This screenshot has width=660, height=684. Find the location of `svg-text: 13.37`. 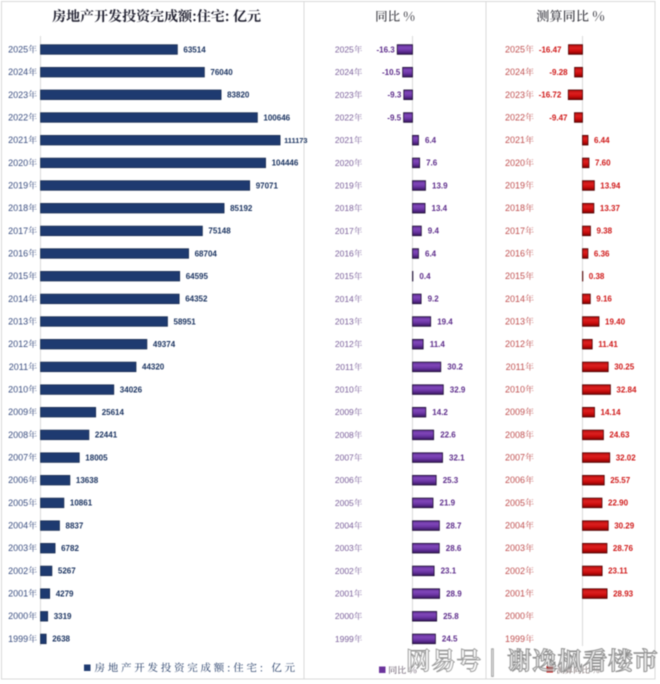

svg-text: 13.37 is located at coordinates (610, 208).